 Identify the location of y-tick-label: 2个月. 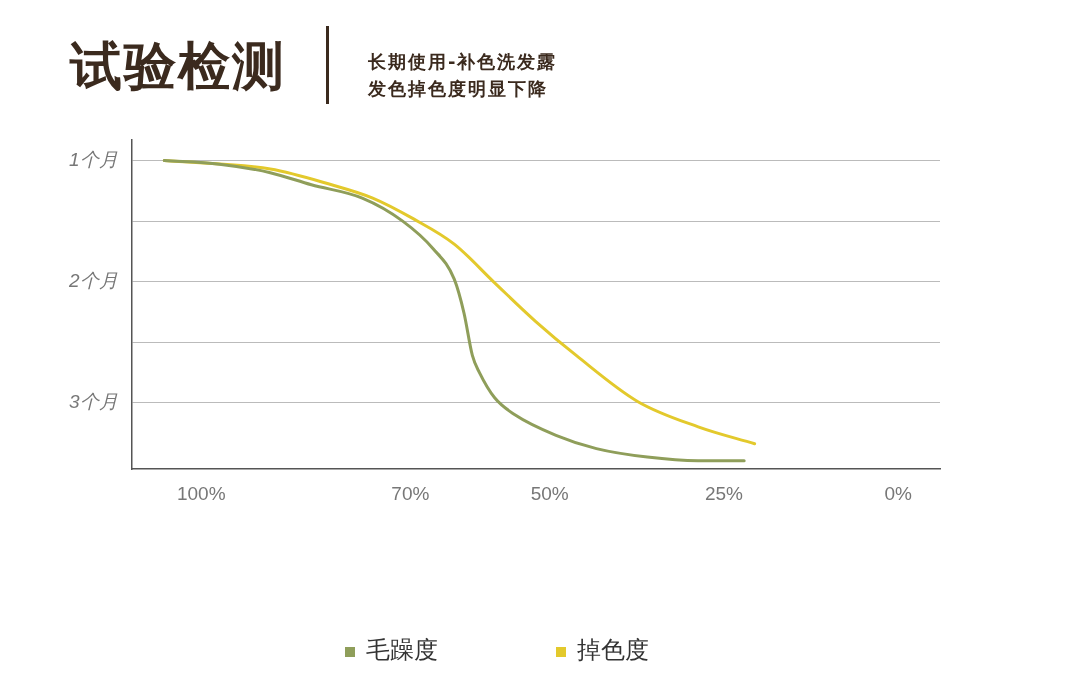
(92, 280).